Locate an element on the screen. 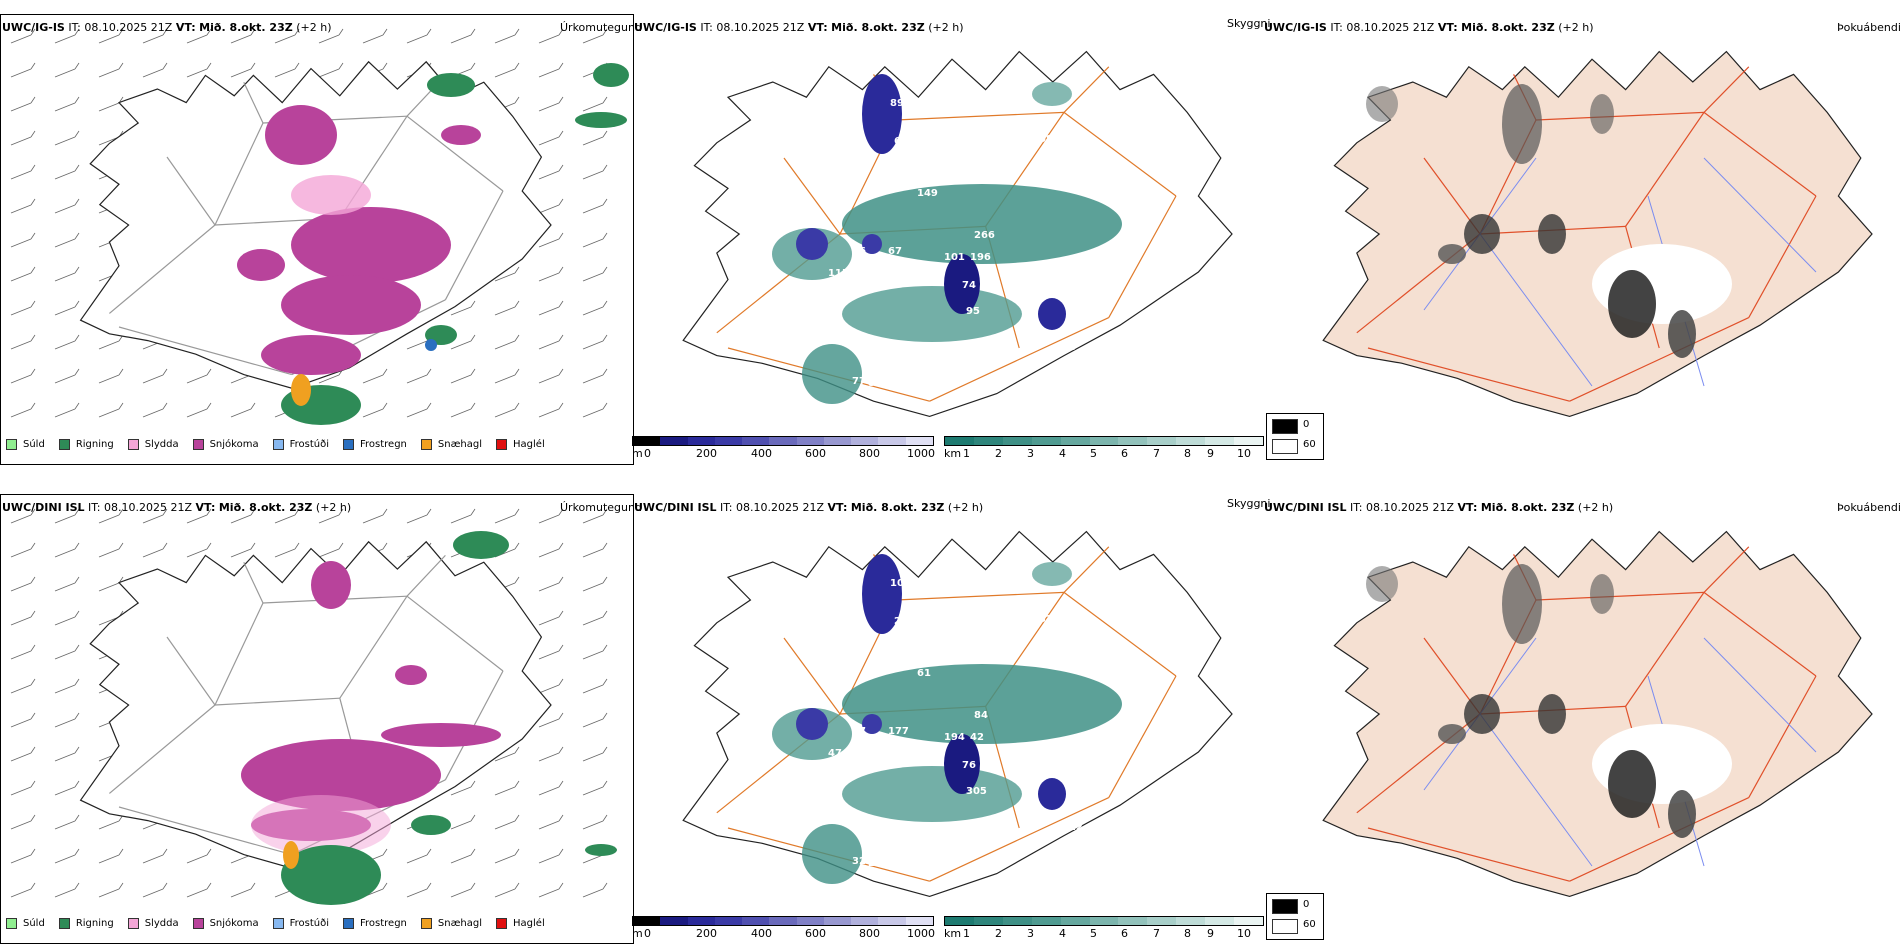  ceiling-label: 194 is located at coordinates (954, 737).